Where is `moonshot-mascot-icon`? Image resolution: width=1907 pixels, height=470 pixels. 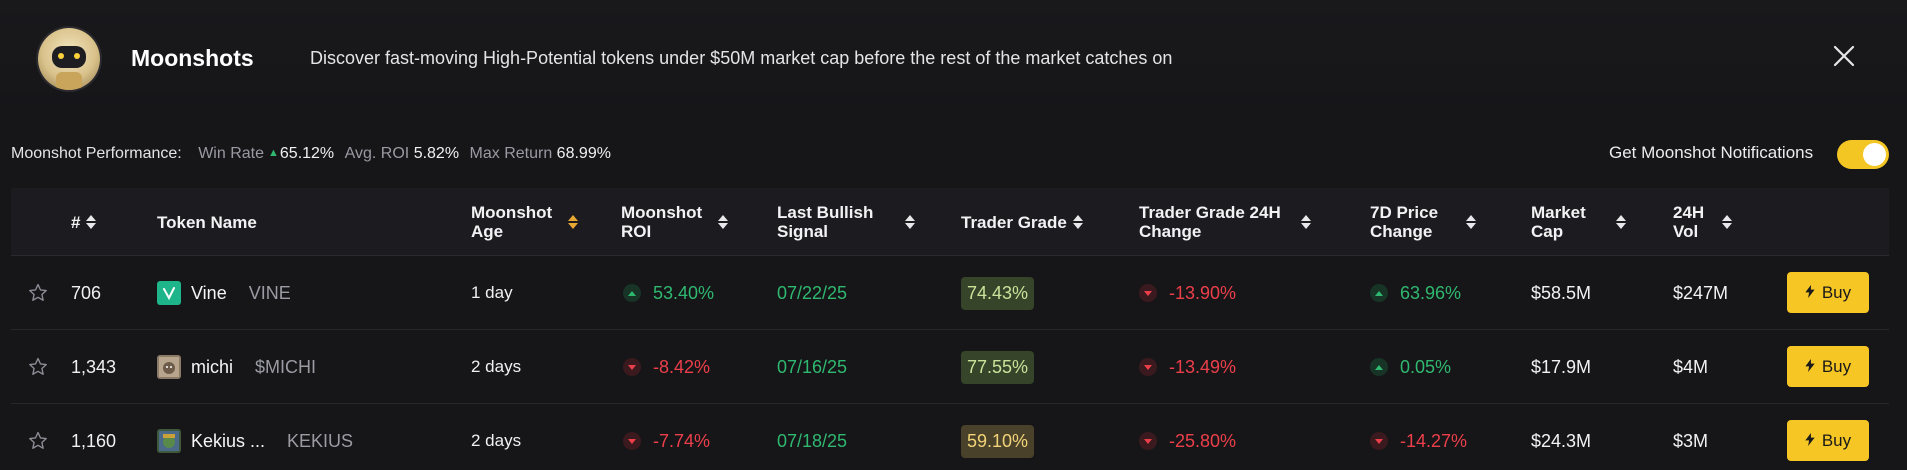 moonshot-mascot-icon is located at coordinates (69, 59).